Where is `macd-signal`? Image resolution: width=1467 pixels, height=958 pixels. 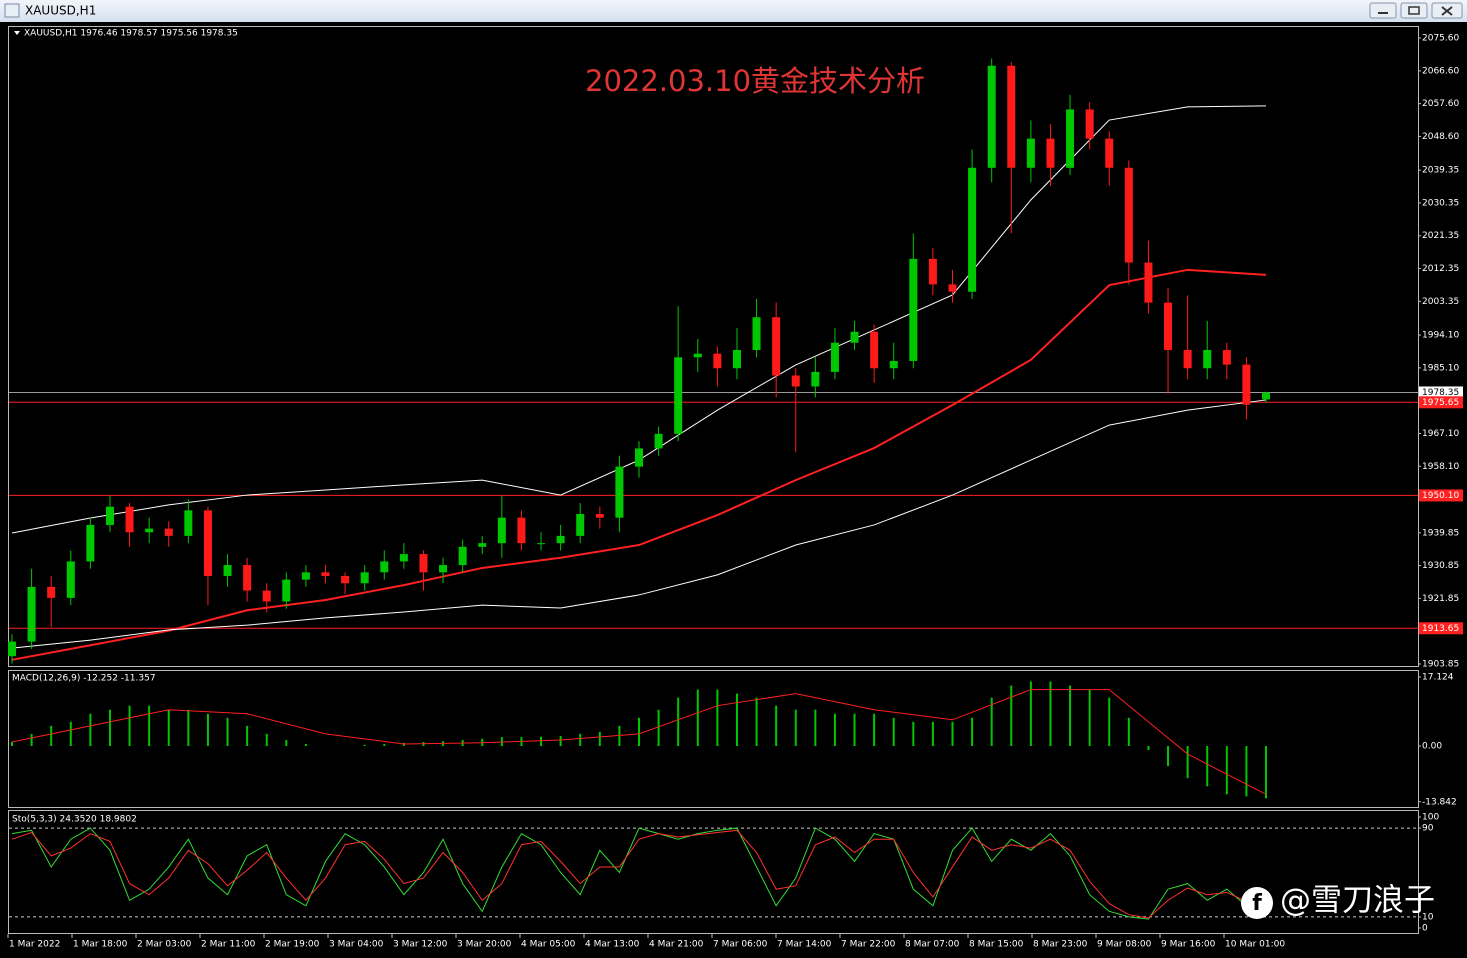
macd-signal is located at coordinates (639, 742).